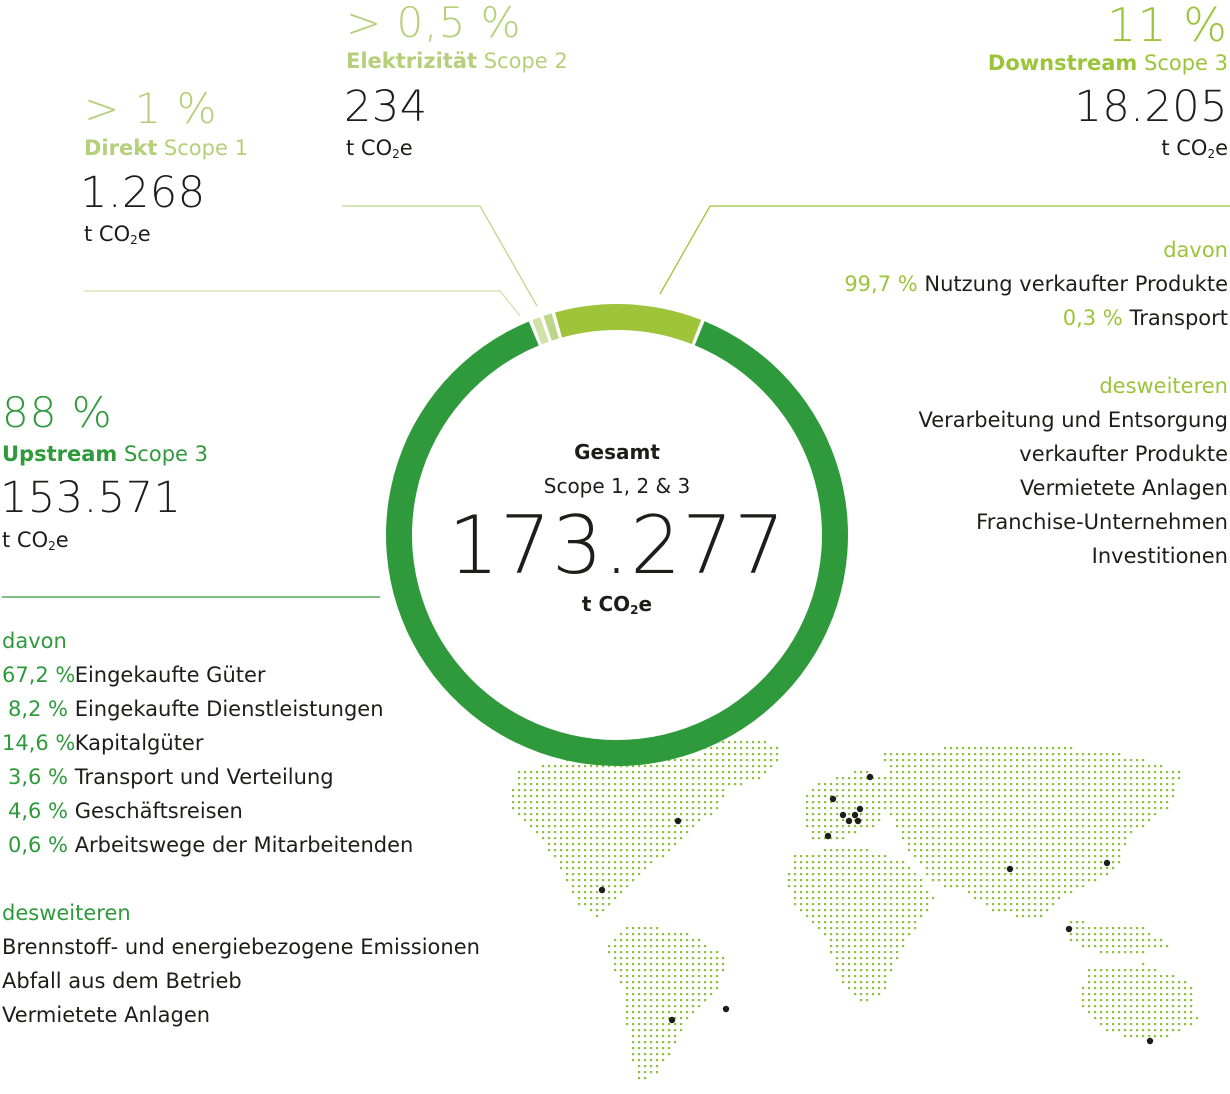 This screenshot has width=1230, height=1094. I want to click on connector-scope1, so click(302, 303).